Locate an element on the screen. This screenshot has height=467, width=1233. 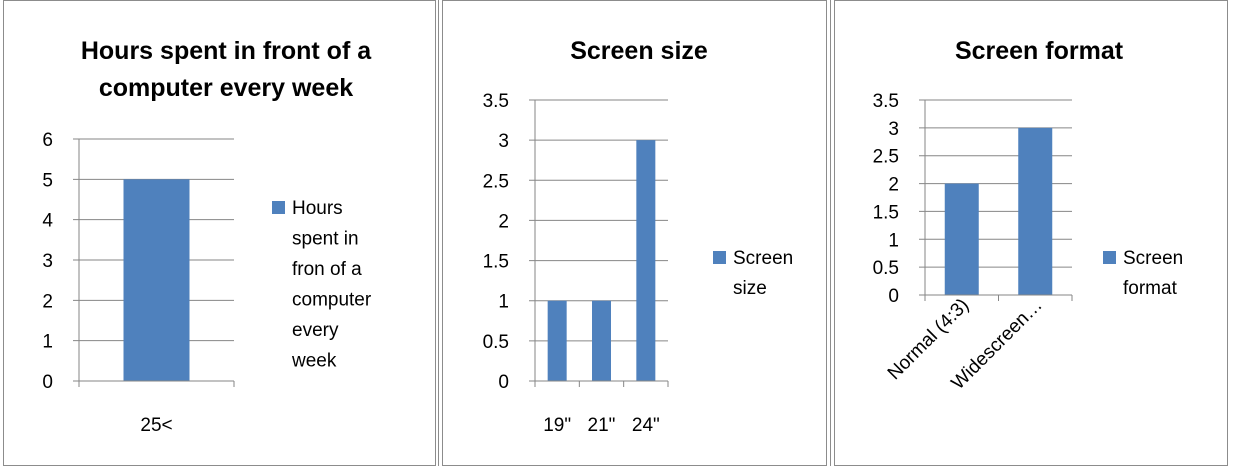
legend-label: Hours is located at coordinates (317, 208).